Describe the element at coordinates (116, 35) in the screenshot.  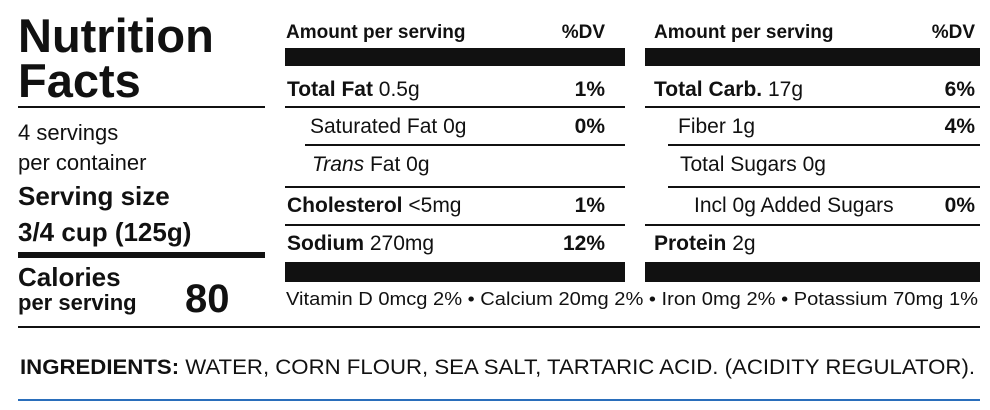
I see `title: Nutrition` at that location.